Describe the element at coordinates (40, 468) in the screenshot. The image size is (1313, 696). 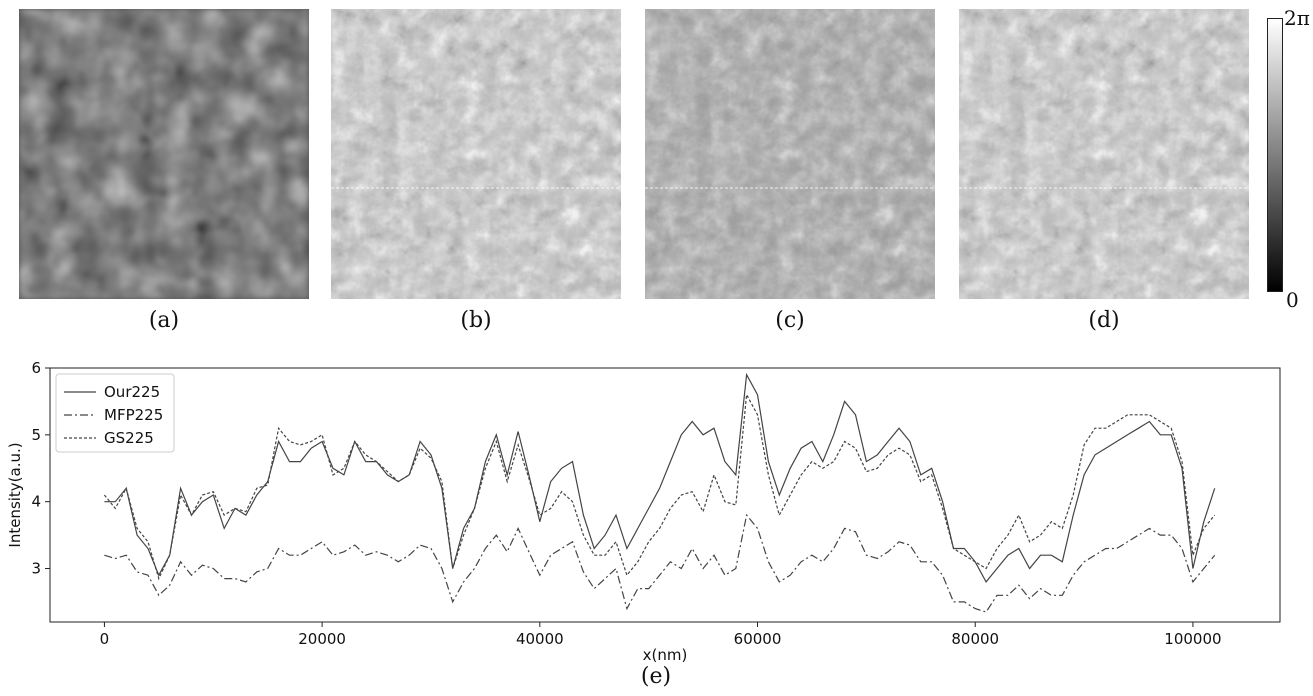
I see `y-axis: 3 4 5 6` at that location.